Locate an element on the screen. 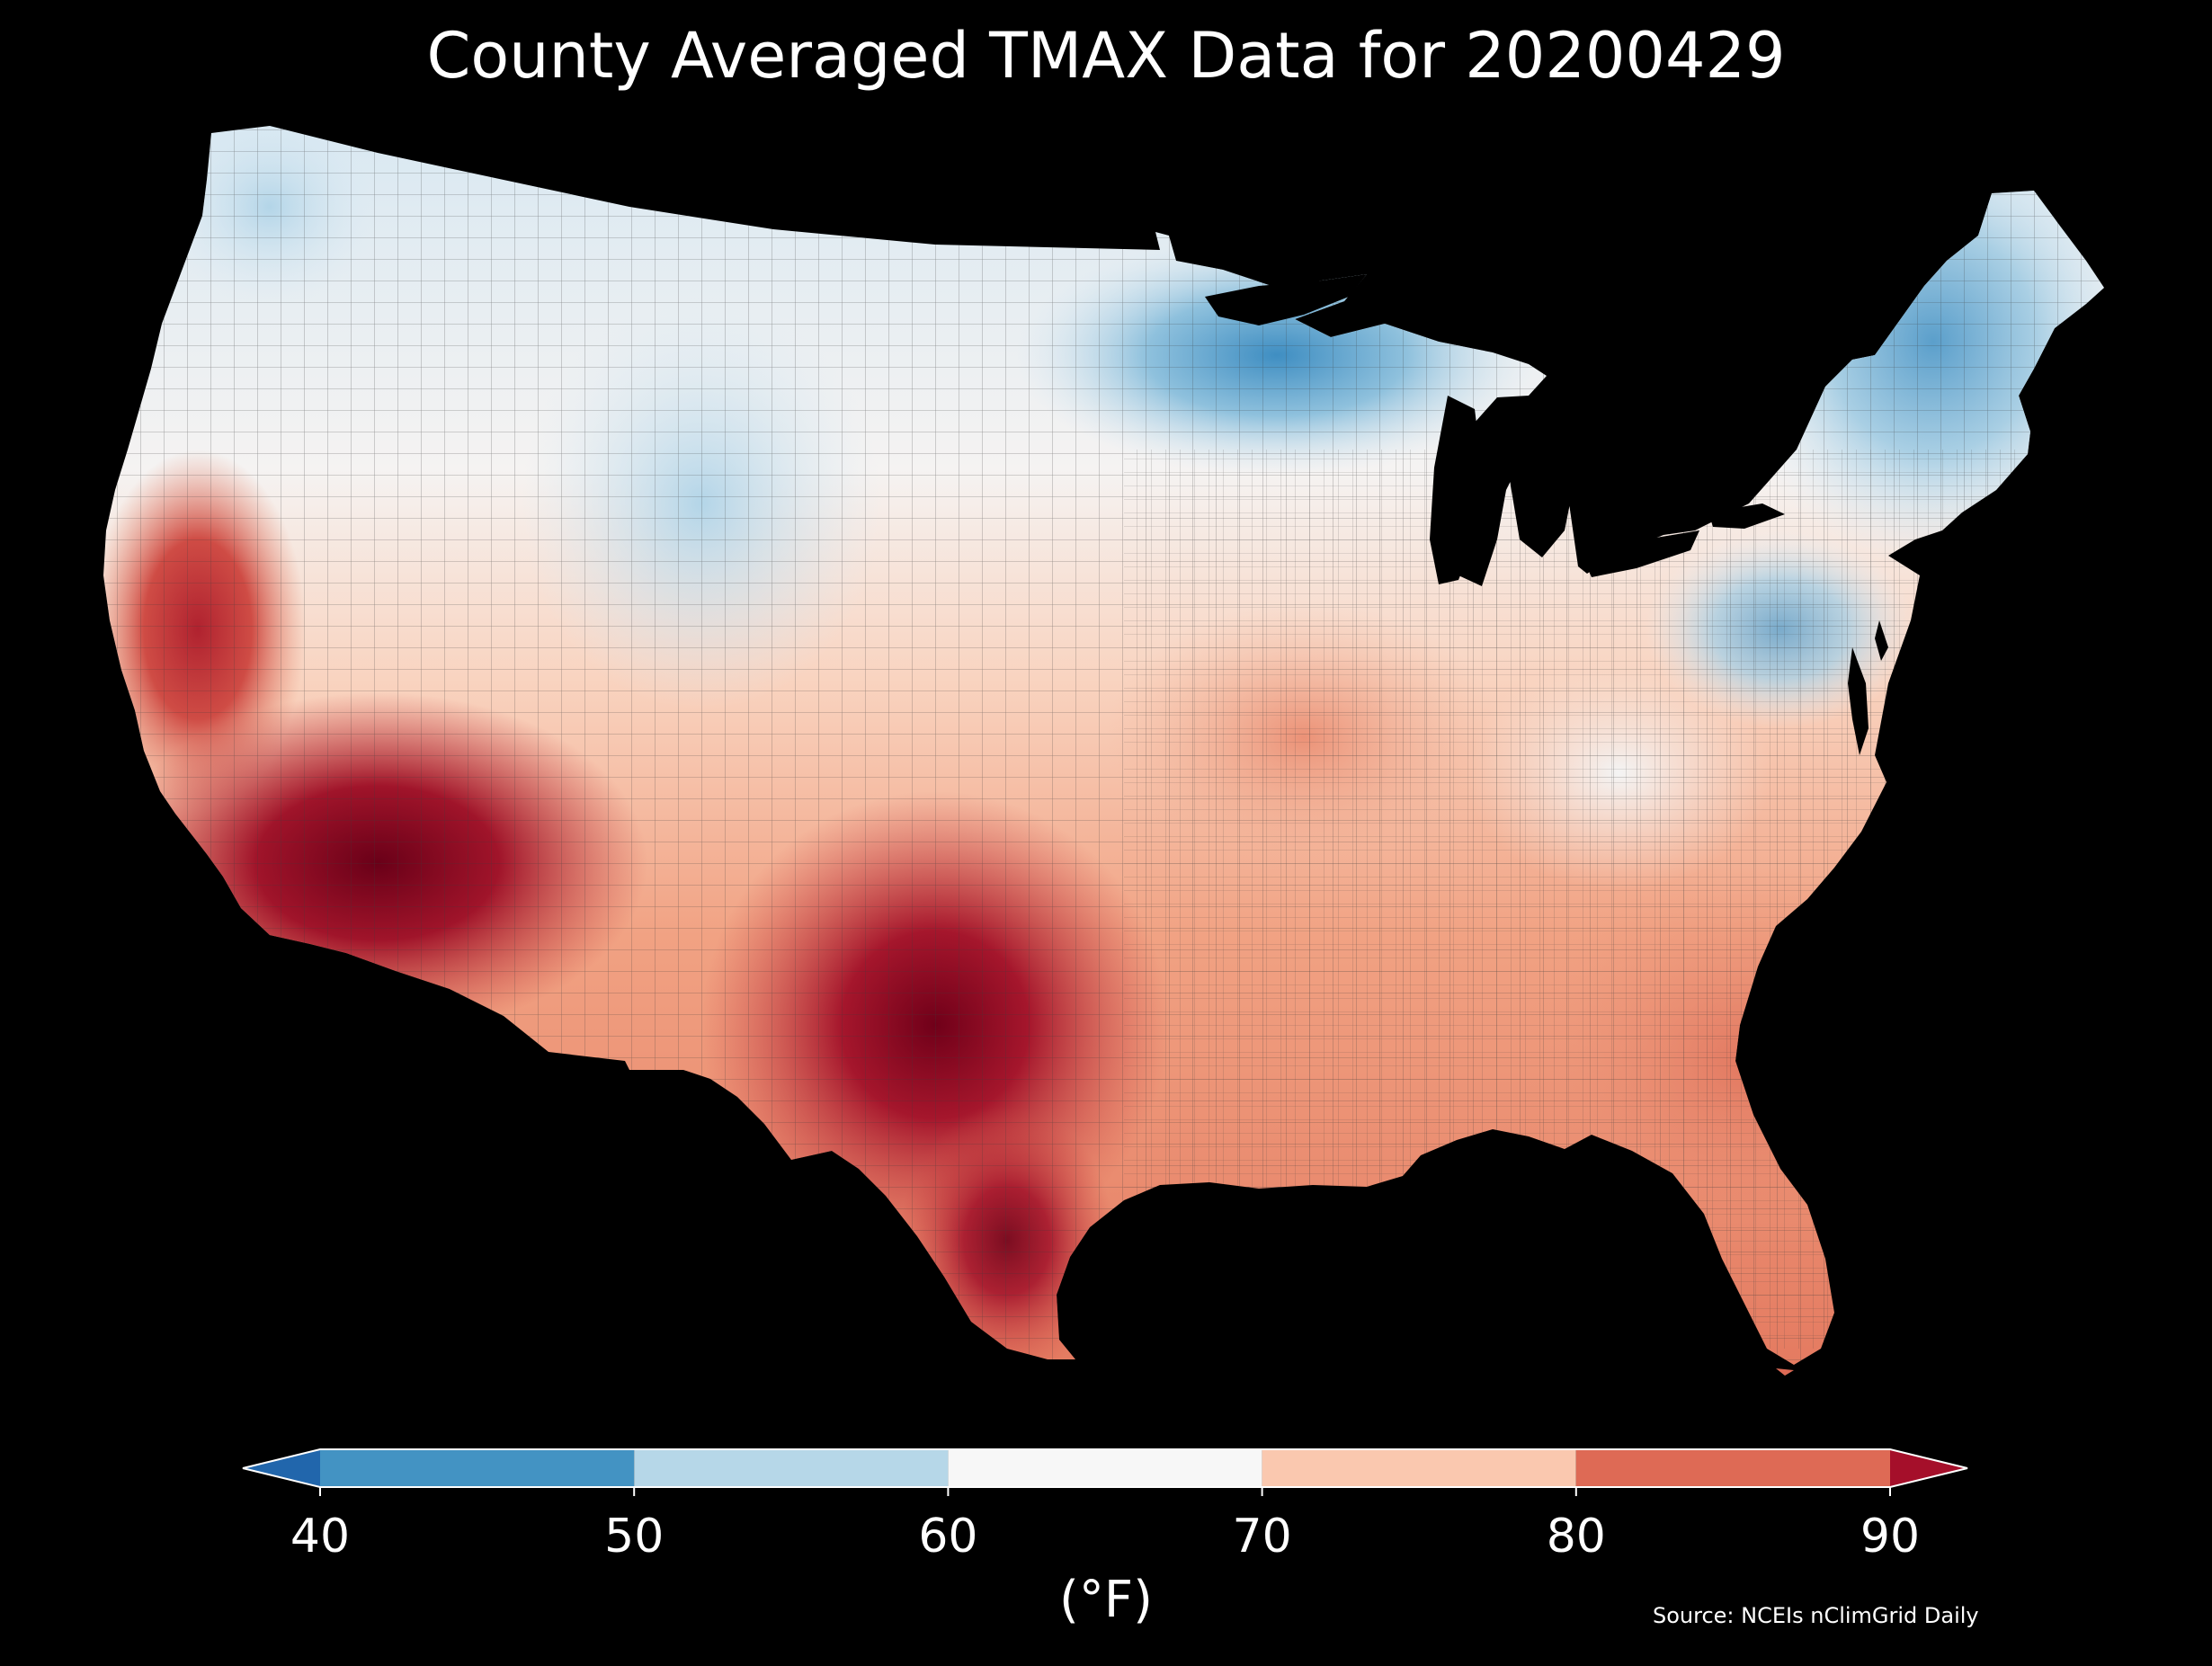 The height and width of the screenshot is (1666, 2212). lake-huron is located at coordinates (1538, 490).